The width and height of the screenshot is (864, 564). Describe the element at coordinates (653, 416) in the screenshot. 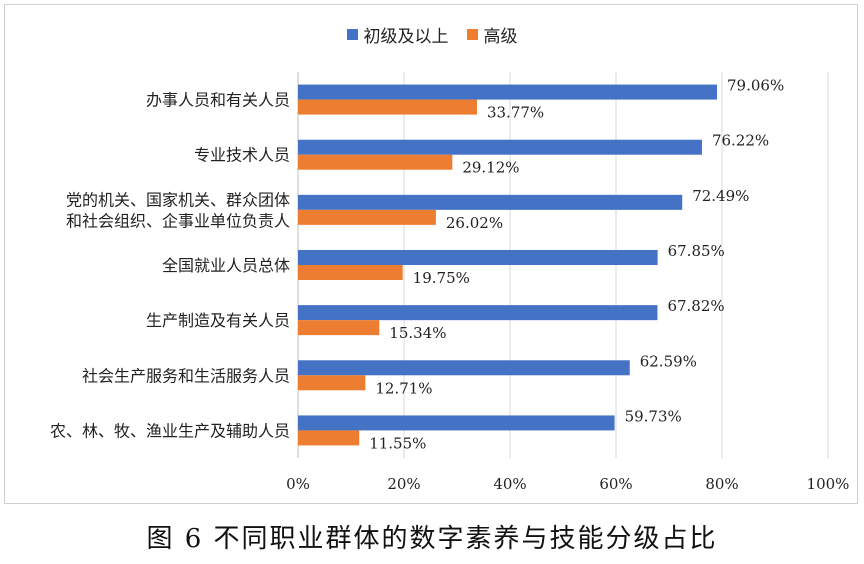

I see `value-label-primary: 59.73%` at that location.